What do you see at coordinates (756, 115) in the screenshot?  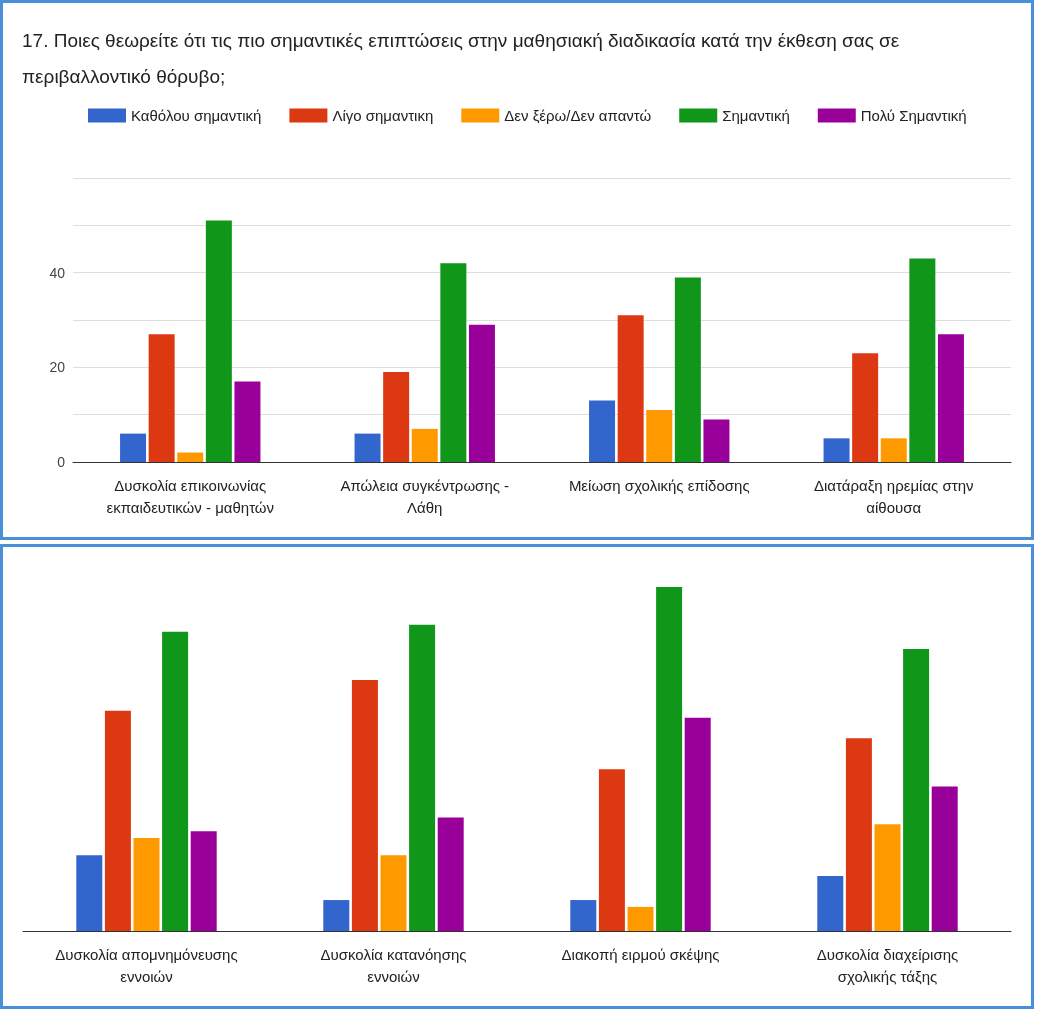 I see `legend-label: Σημαντική` at bounding box center [756, 115].